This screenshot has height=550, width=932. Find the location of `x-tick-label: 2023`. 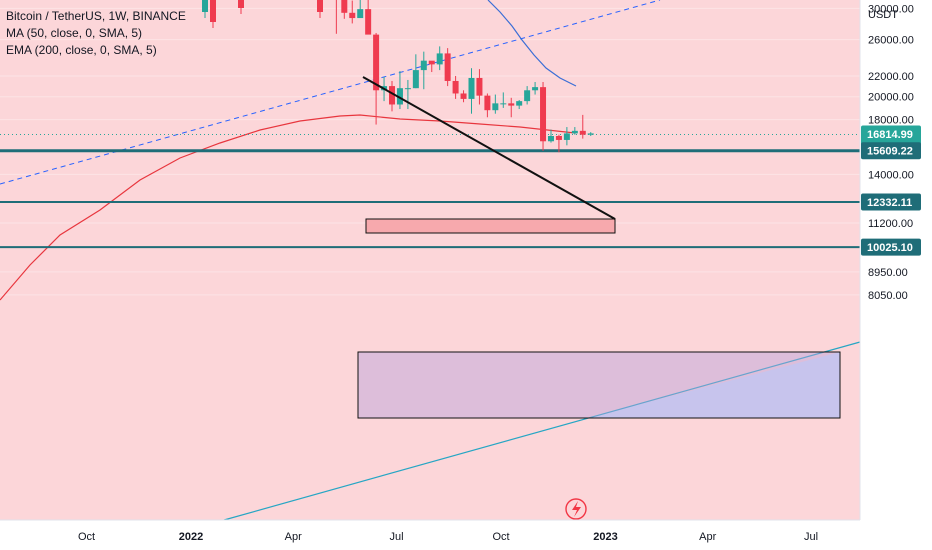

x-tick-label: 2023 is located at coordinates (605, 537).